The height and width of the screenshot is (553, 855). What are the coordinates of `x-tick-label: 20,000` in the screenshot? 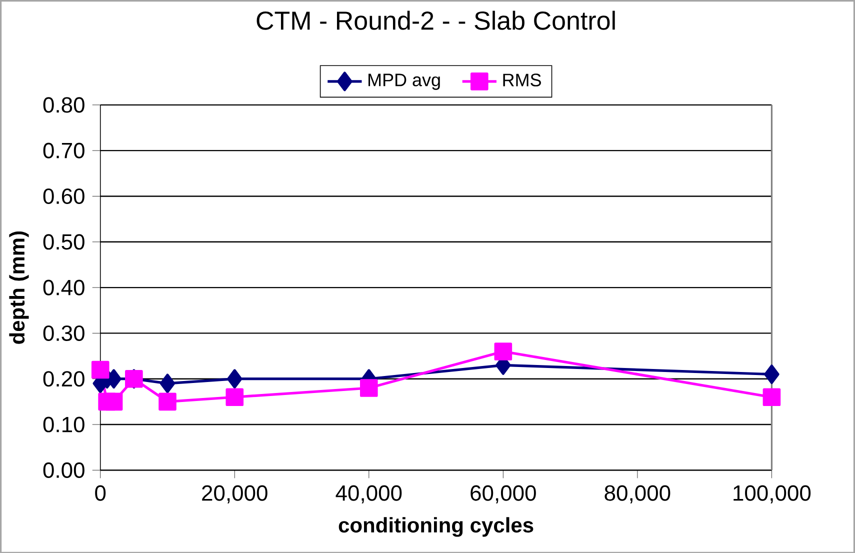 It's located at (235, 494).